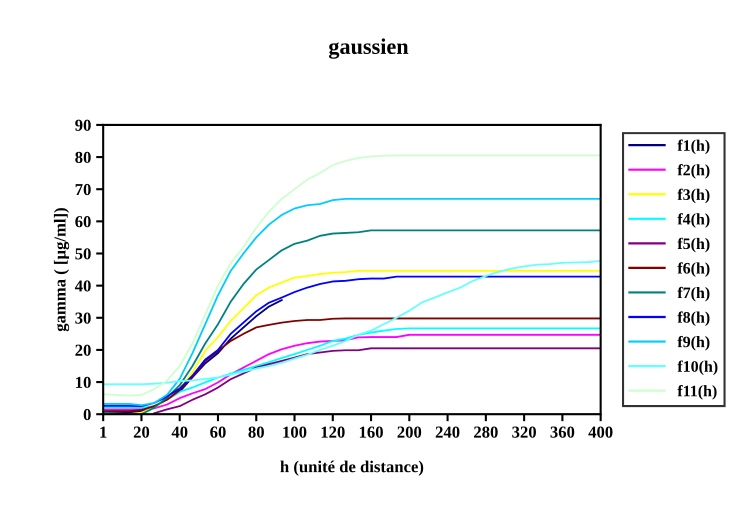 The image size is (737, 512). Describe the element at coordinates (377, 380) in the screenshot. I see `line-series` at that location.